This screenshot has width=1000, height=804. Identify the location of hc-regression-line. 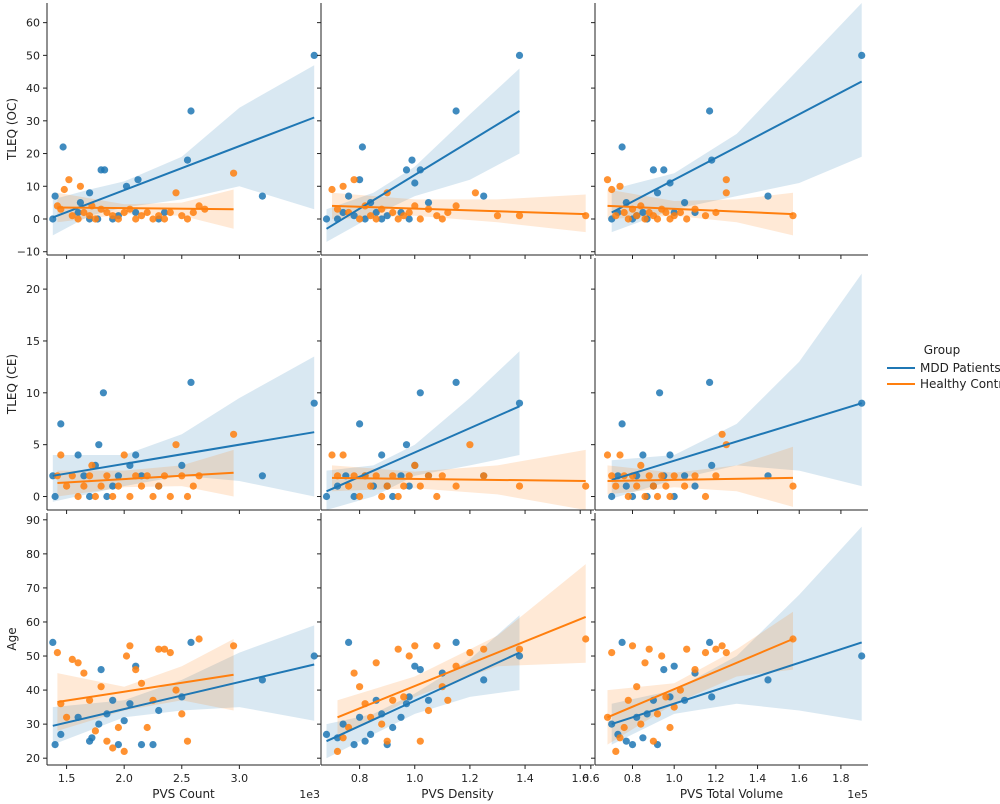
(145, 688).